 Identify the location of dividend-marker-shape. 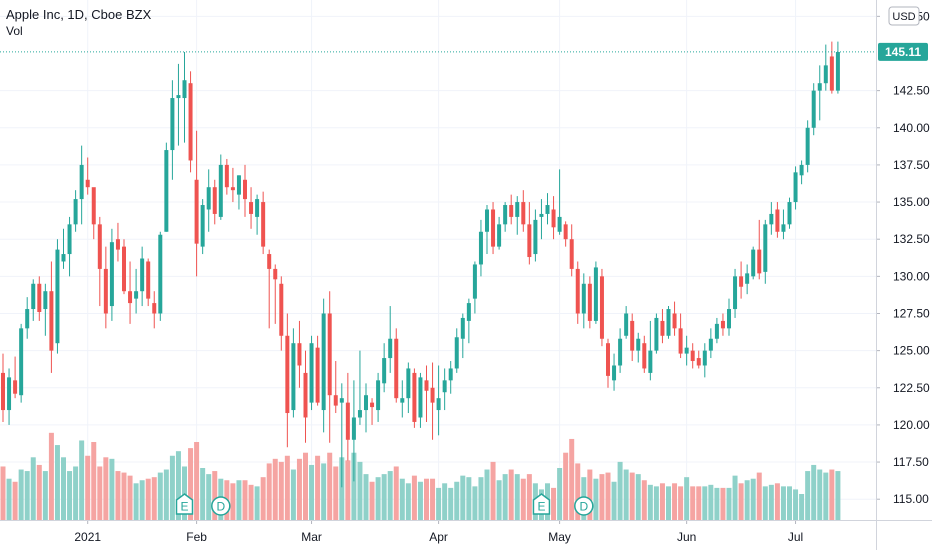
(584, 506).